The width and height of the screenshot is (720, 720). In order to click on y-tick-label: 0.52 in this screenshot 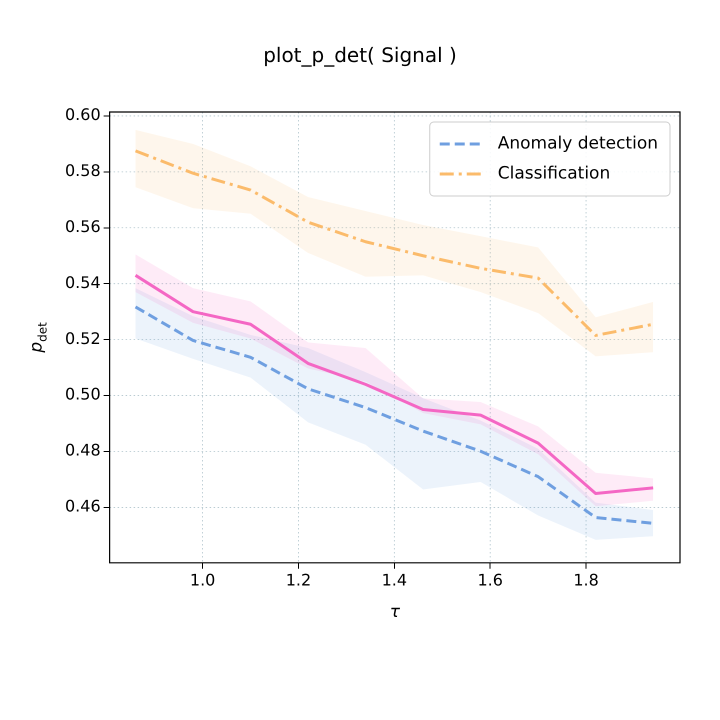, I will do `click(83, 338)`.